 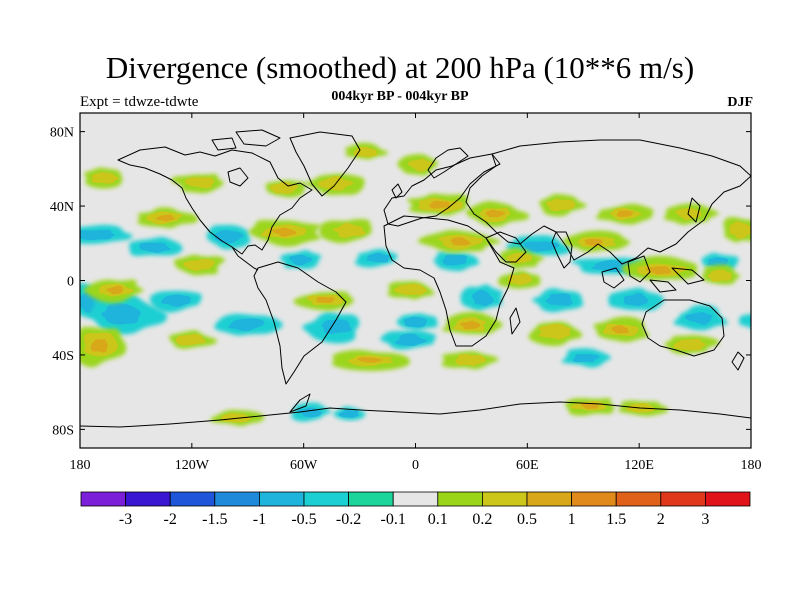 I want to click on x-tick-label: 120W, so click(x=192, y=465).